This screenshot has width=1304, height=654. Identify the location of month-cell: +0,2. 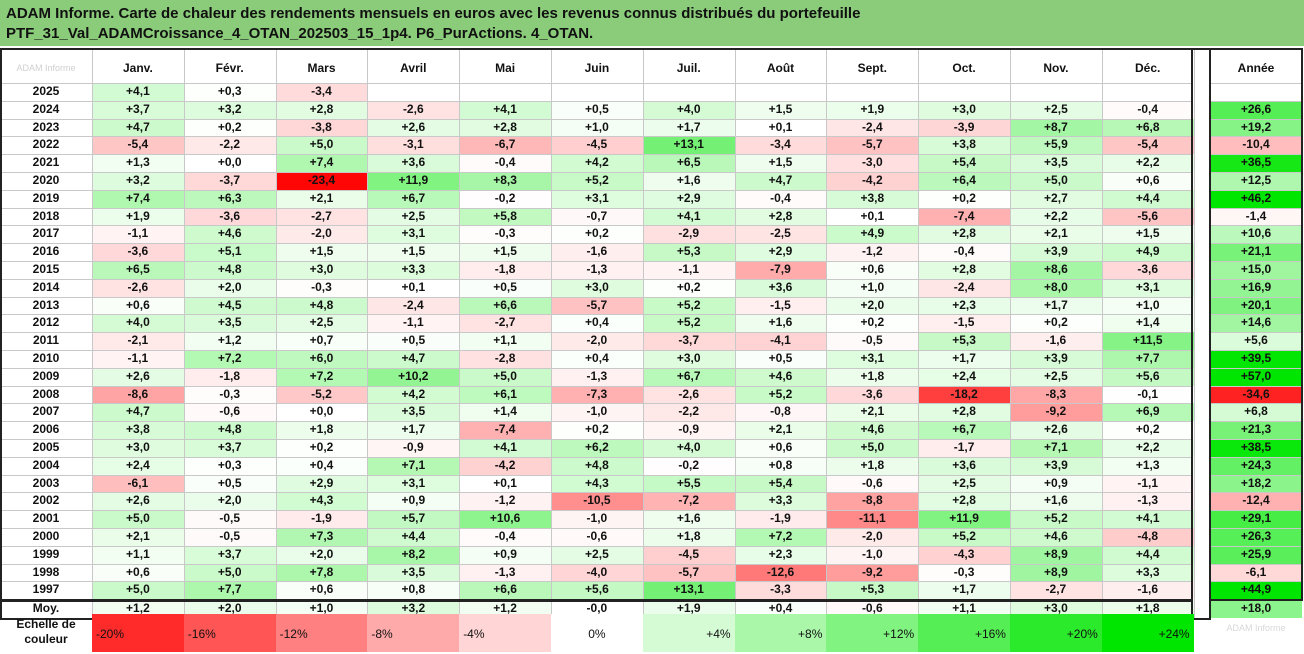
(688, 287).